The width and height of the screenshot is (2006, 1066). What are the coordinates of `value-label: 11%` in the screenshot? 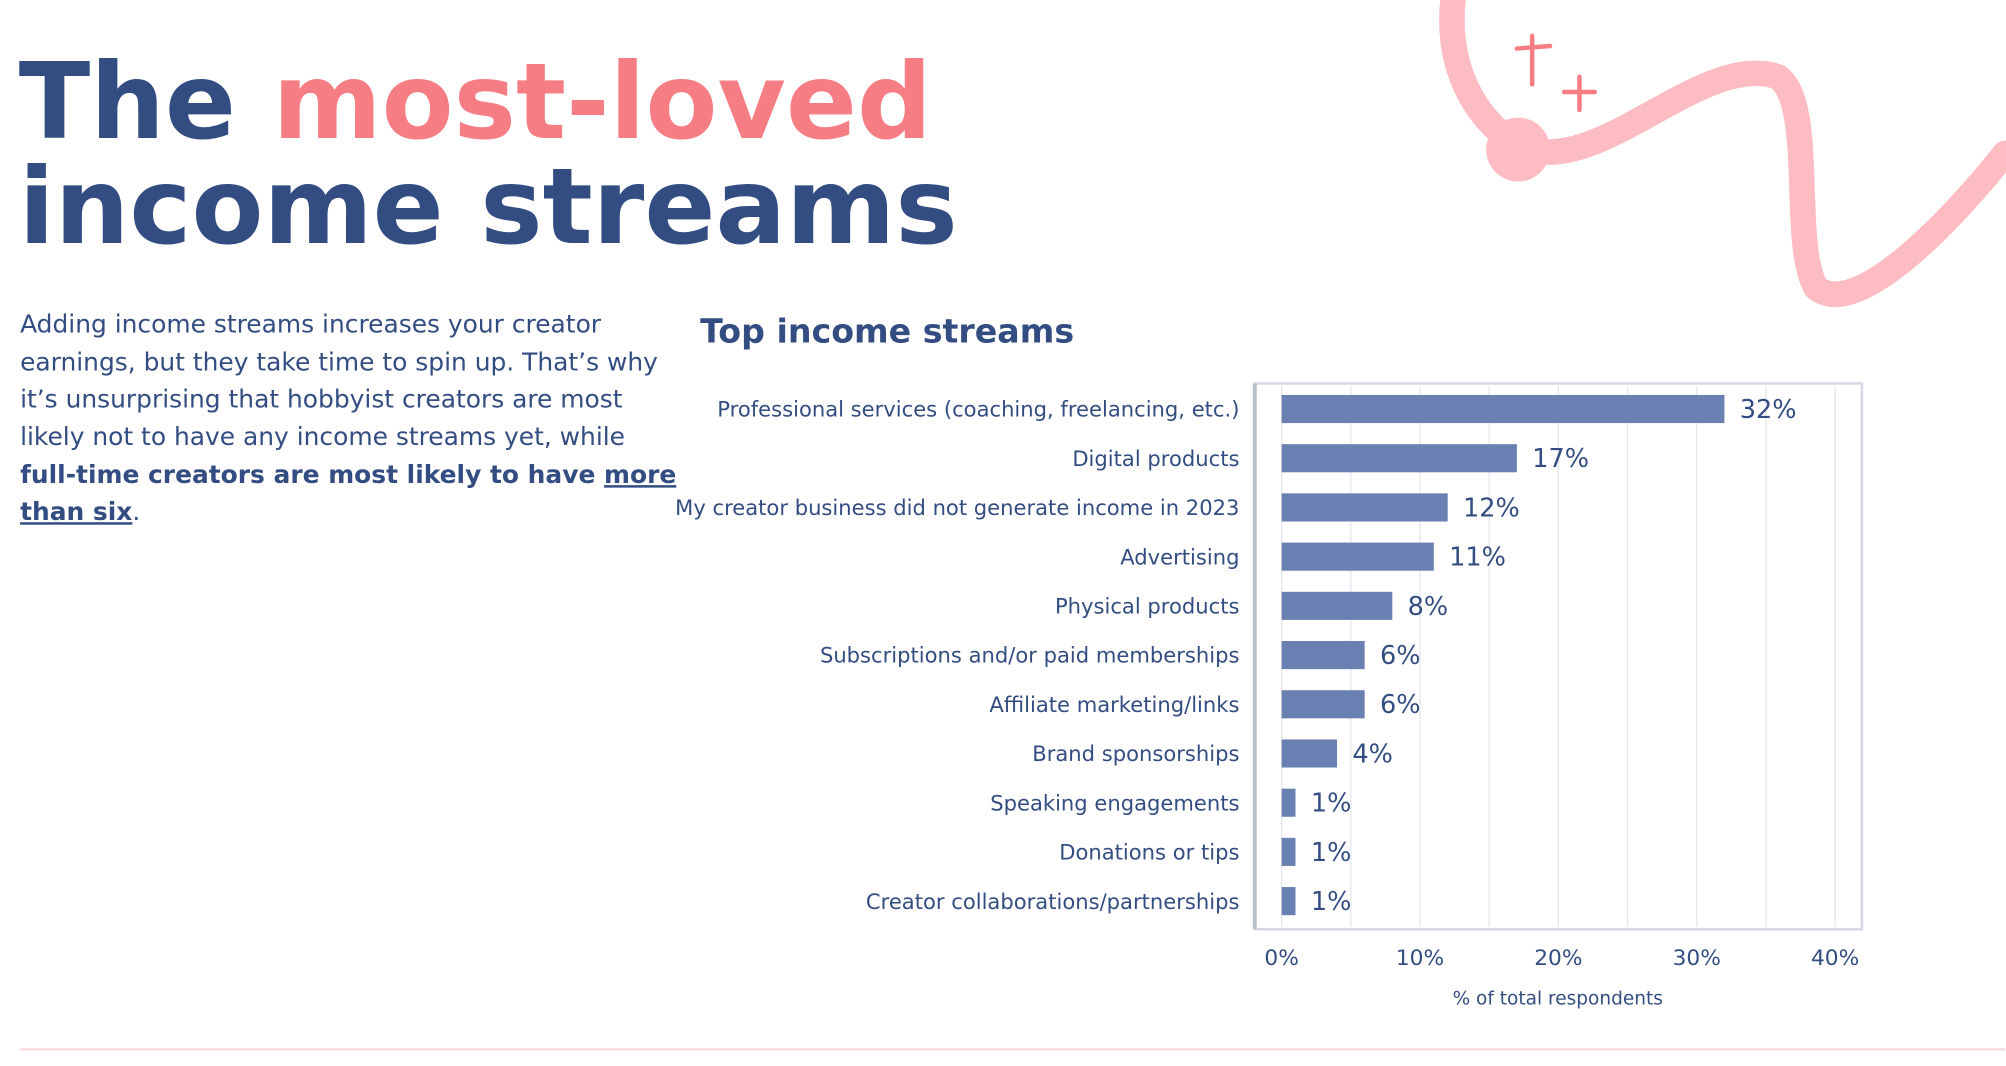 It's located at (1477, 558).